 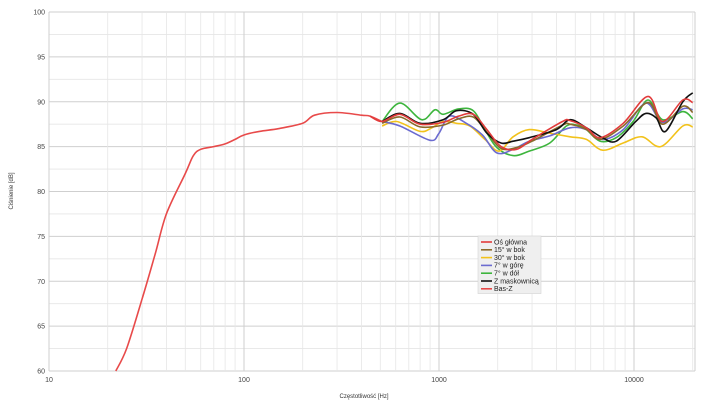 What do you see at coordinates (41, 372) in the screenshot?
I see `y-tick-label: 60` at bounding box center [41, 372].